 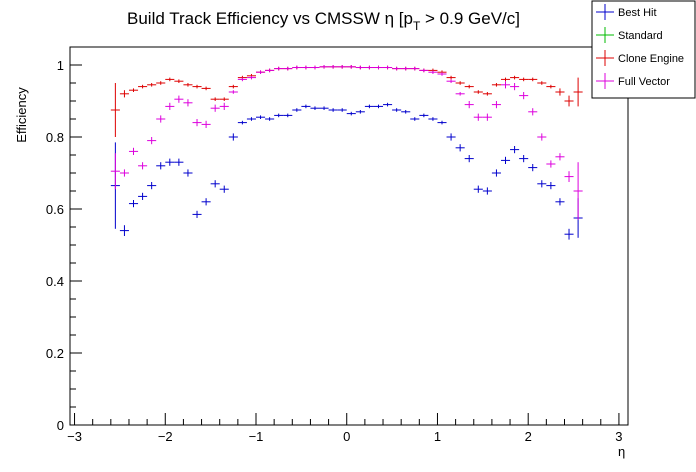 I want to click on x-tick-label: −1, so click(x=256, y=436).